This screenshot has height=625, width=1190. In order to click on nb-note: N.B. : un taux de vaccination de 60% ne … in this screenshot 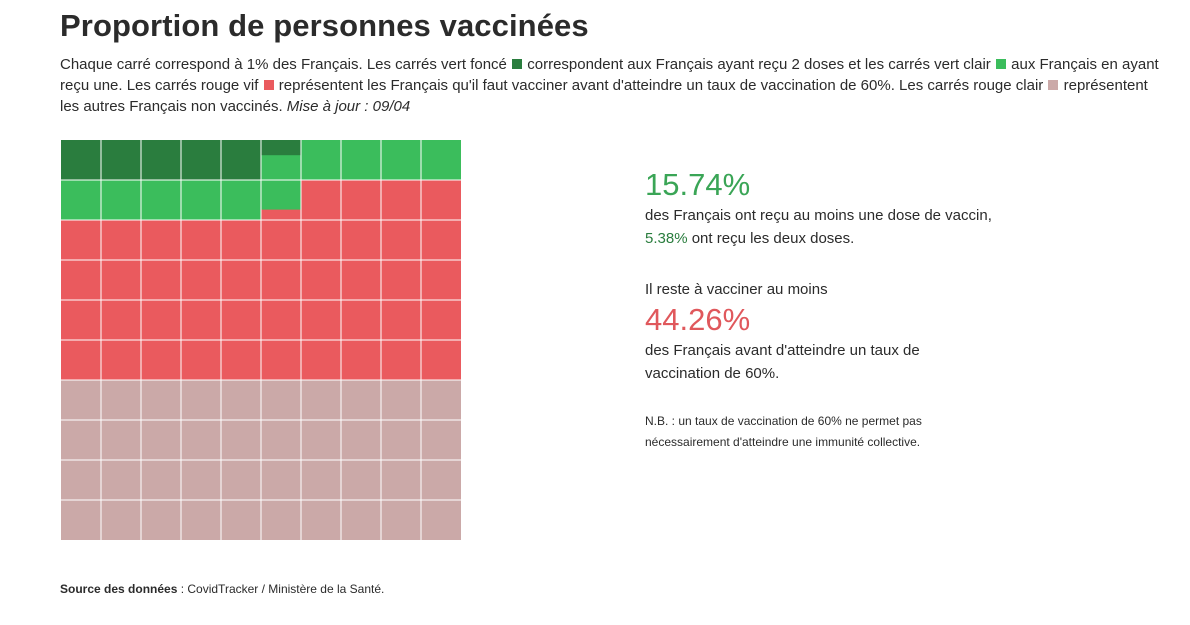, I will do `click(783, 431)`.